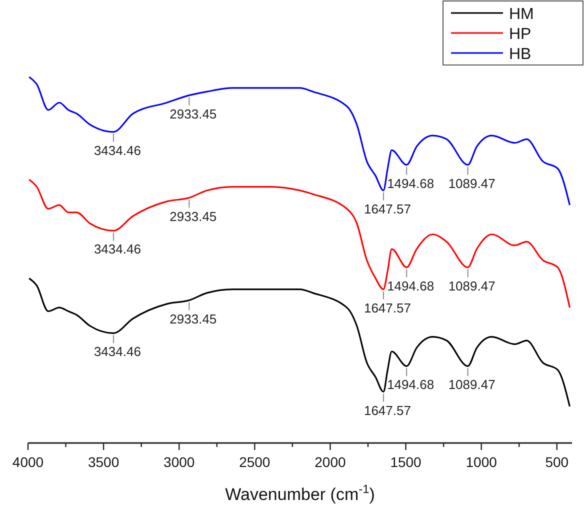  What do you see at coordinates (28, 462) in the screenshot?
I see `x-tick-label: 4000` at bounding box center [28, 462].